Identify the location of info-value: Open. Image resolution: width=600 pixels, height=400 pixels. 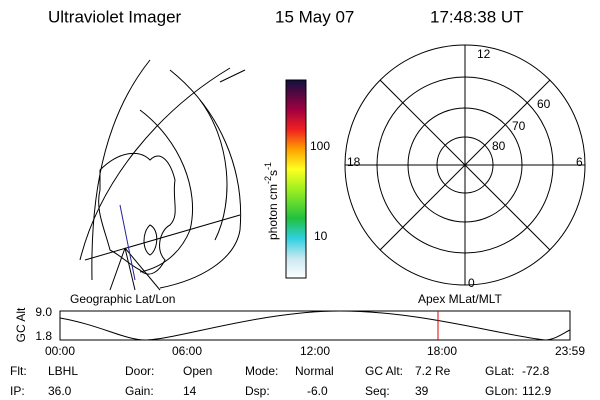
(197, 371).